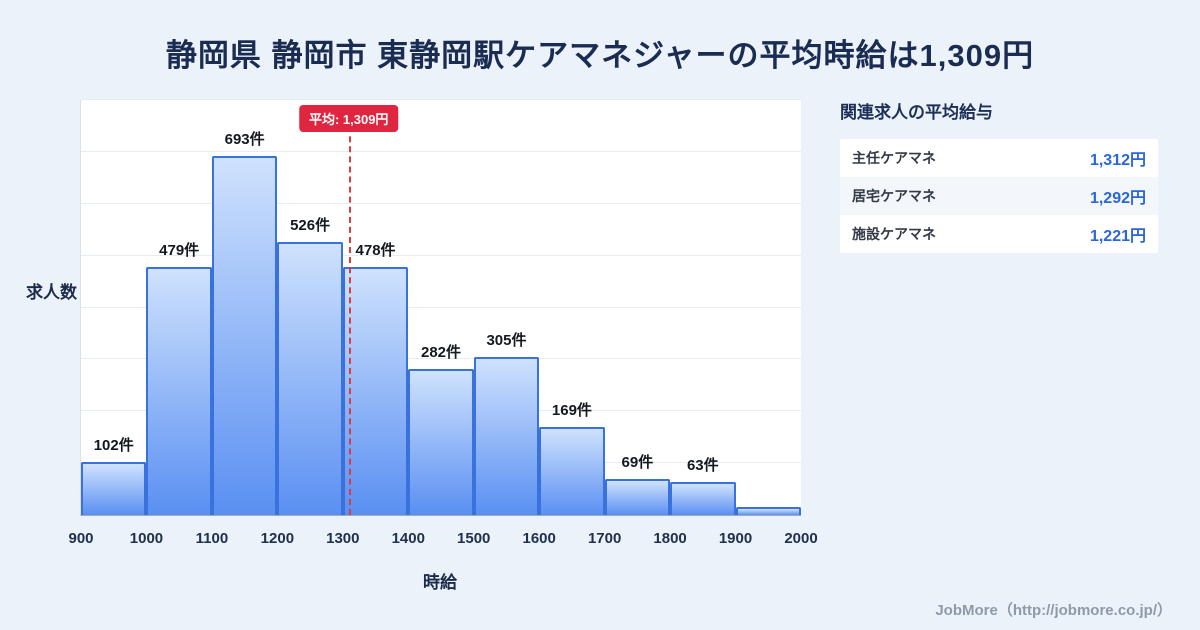  Describe the element at coordinates (440, 582) in the screenshot. I see `x-axis-label: 時給` at that location.